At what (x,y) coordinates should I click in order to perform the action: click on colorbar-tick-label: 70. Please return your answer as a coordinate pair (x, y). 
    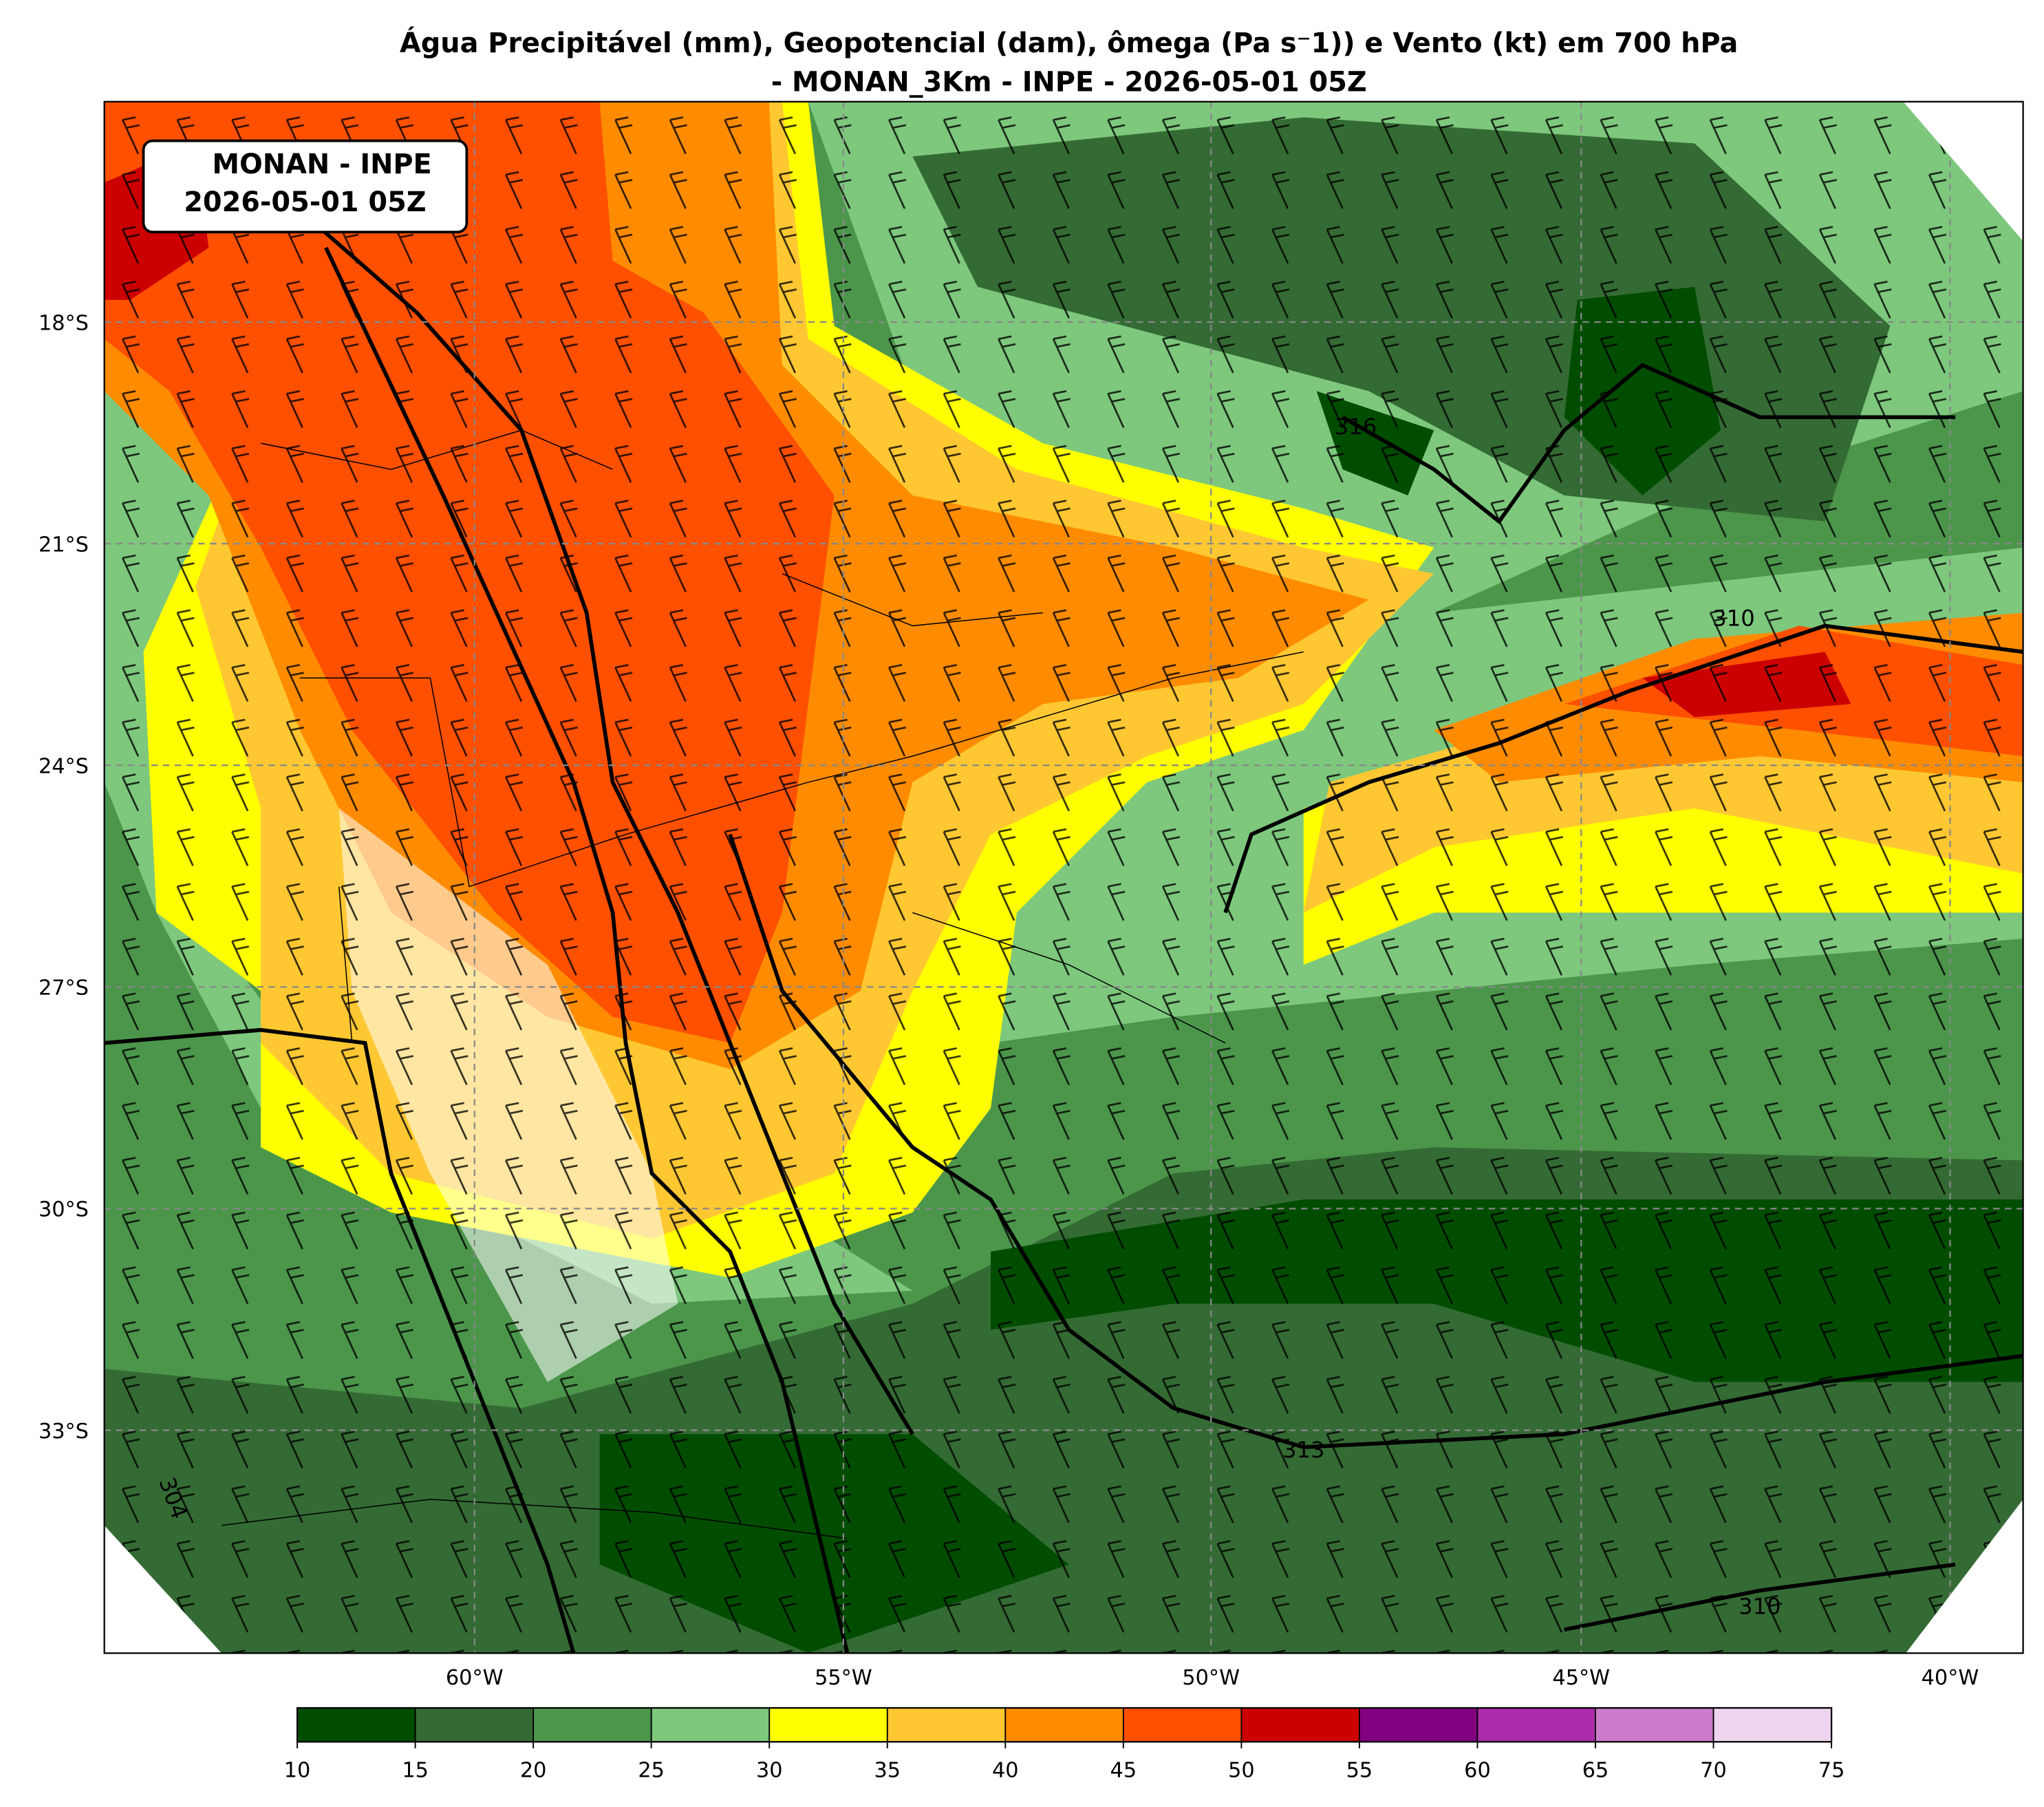
    Looking at the image, I should click on (1714, 1770).